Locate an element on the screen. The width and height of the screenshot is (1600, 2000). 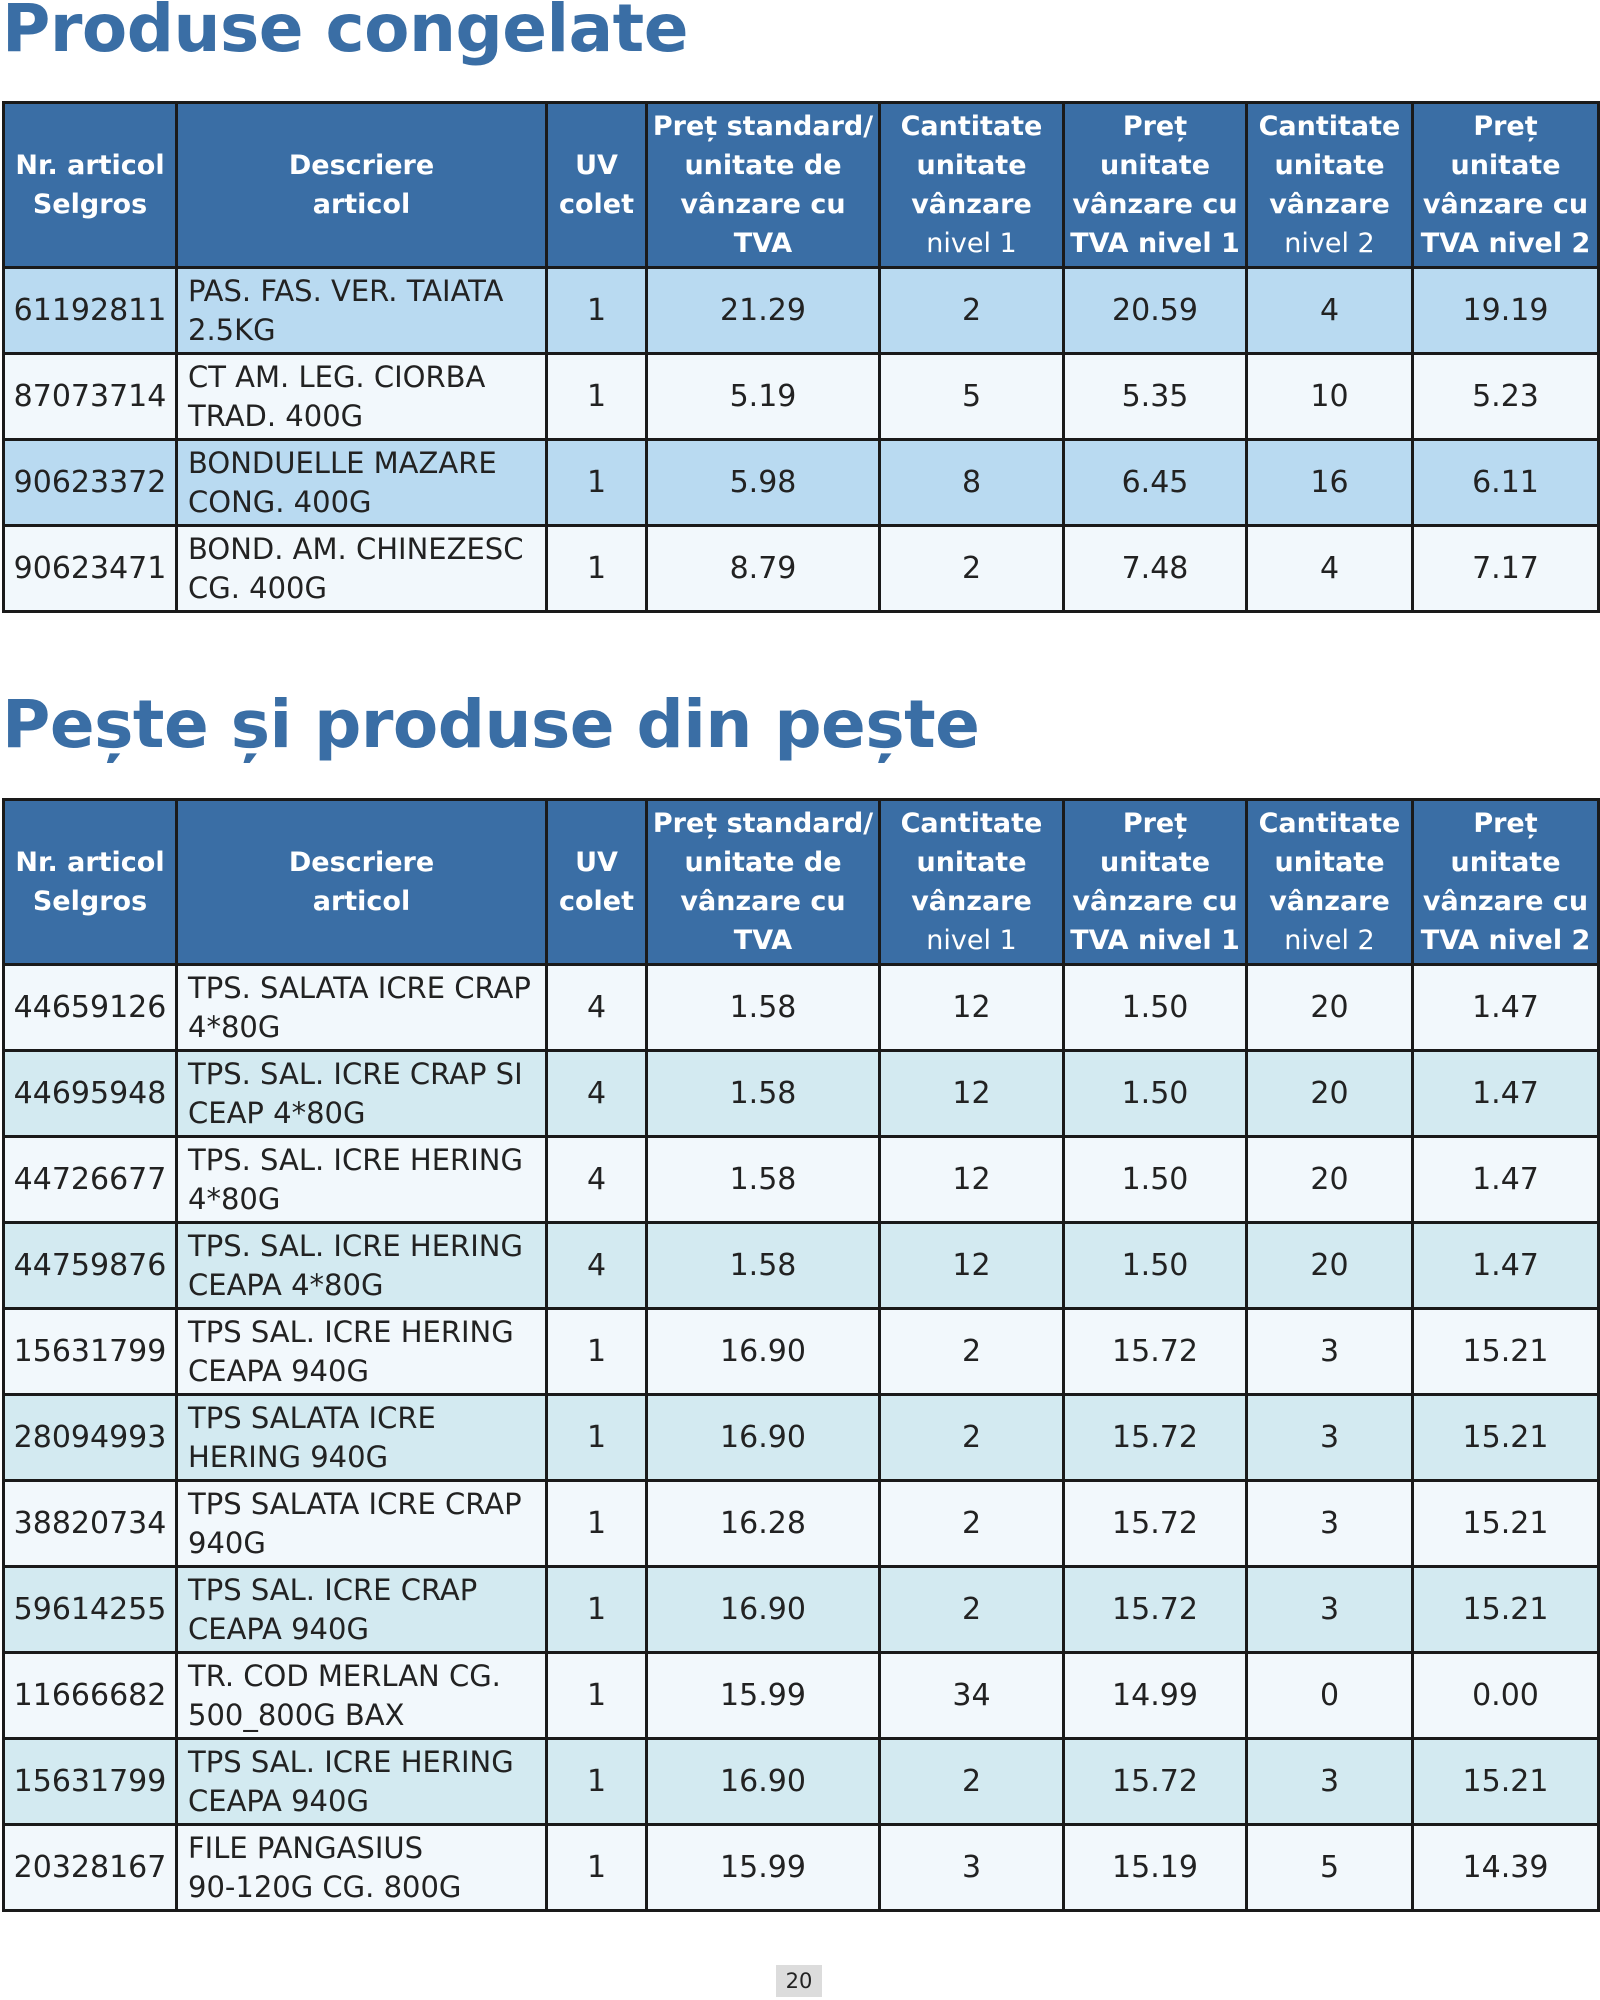
header-price-level-1: Preț unitate vânzare cu TVA nivel 1 is located at coordinates (1155, 882).